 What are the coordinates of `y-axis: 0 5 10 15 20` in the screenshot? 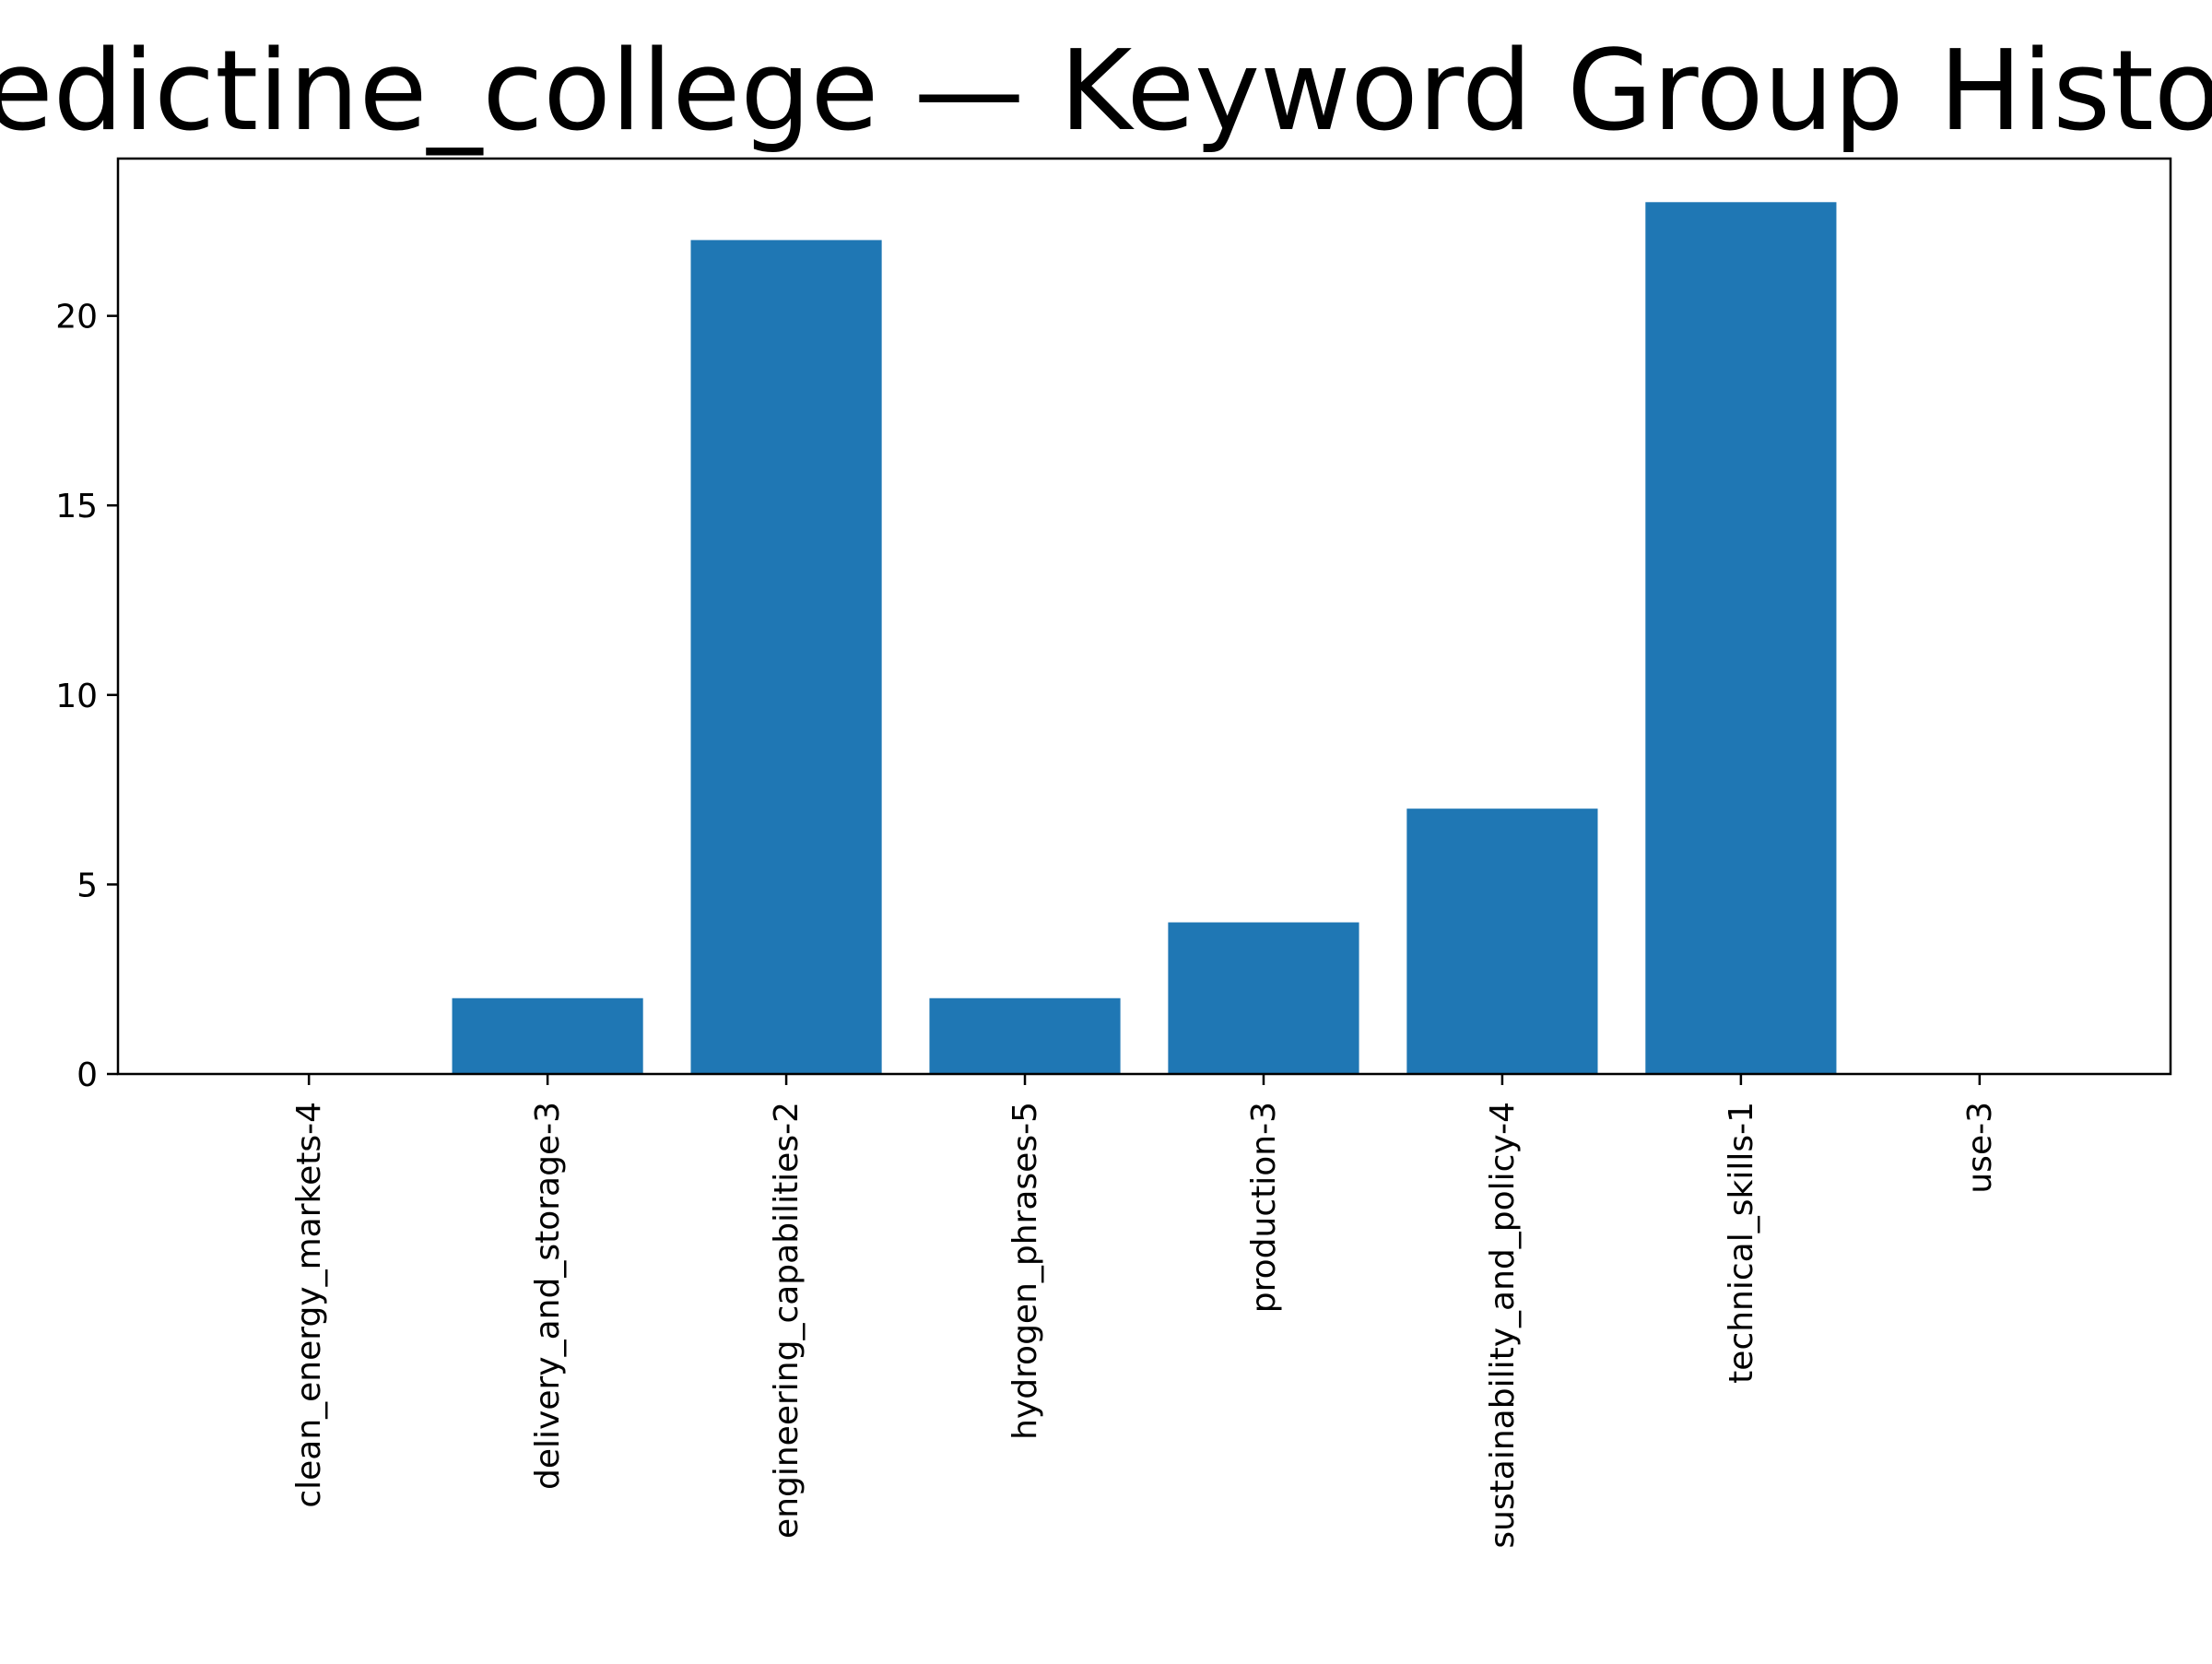 It's located at (86, 696).